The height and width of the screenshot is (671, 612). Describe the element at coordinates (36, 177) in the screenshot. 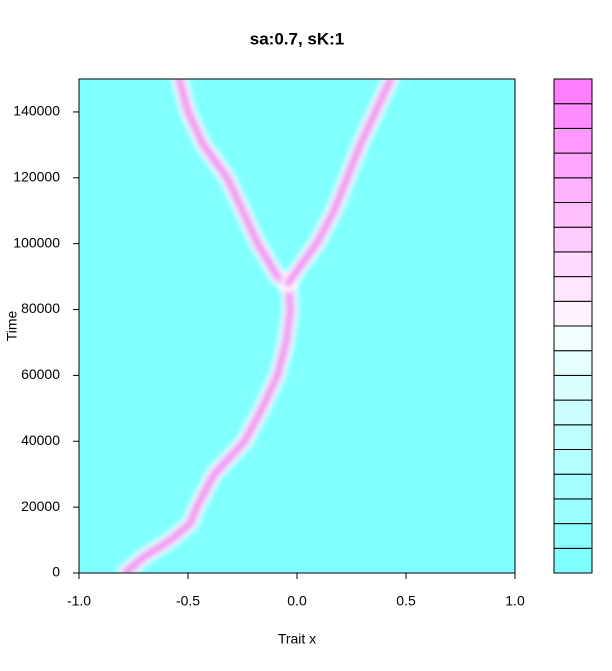

I see `y-tick-label: 120000` at that location.